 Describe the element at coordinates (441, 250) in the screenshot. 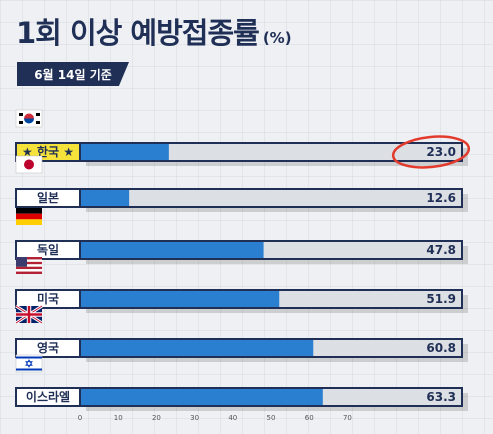

I see `value-label: 47.8` at that location.